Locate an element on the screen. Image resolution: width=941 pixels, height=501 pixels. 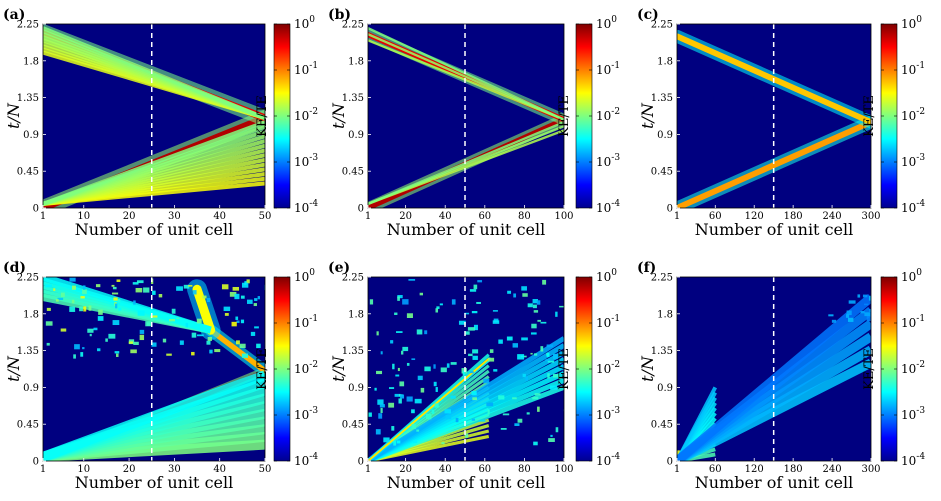
panel-label: (f) is located at coordinates (646, 268).